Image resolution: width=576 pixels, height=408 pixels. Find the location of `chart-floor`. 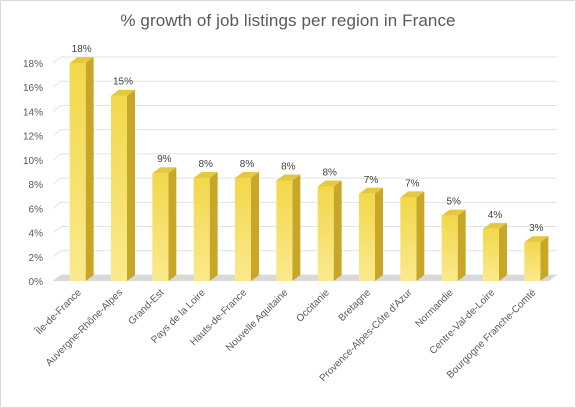

chart-floor is located at coordinates (305, 278).